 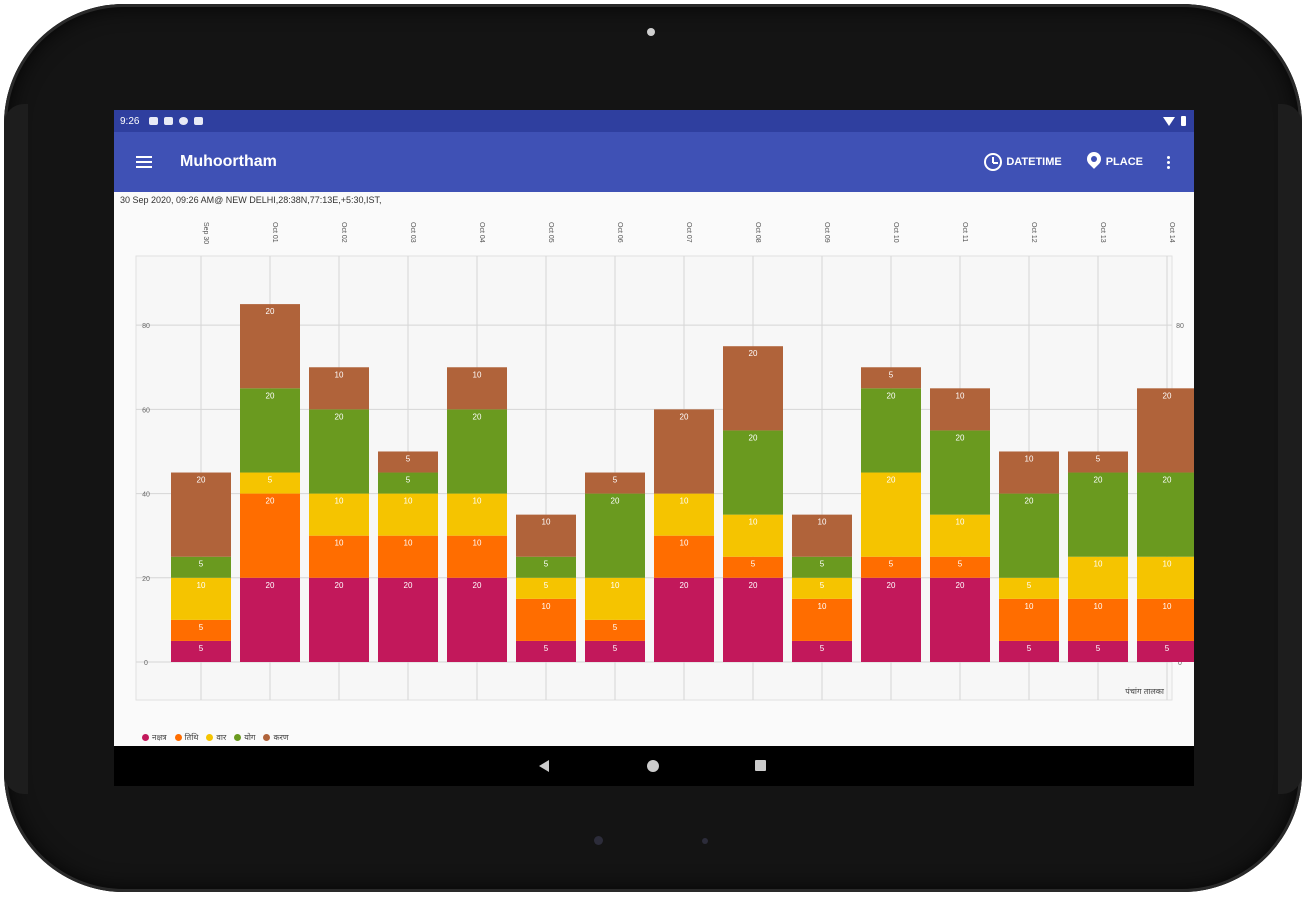 I want to click on notification-icon, so click(x=154, y=121).